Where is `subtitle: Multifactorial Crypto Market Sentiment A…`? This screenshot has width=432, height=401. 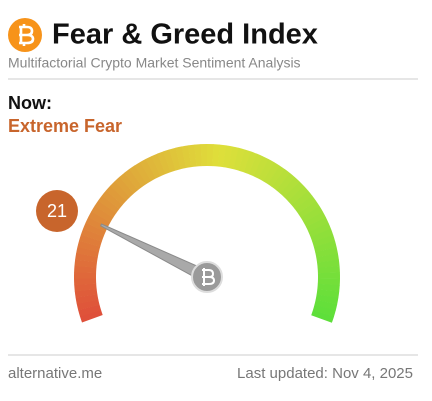
subtitle: Multifactorial Crypto Market Sentiment A… is located at coordinates (154, 63).